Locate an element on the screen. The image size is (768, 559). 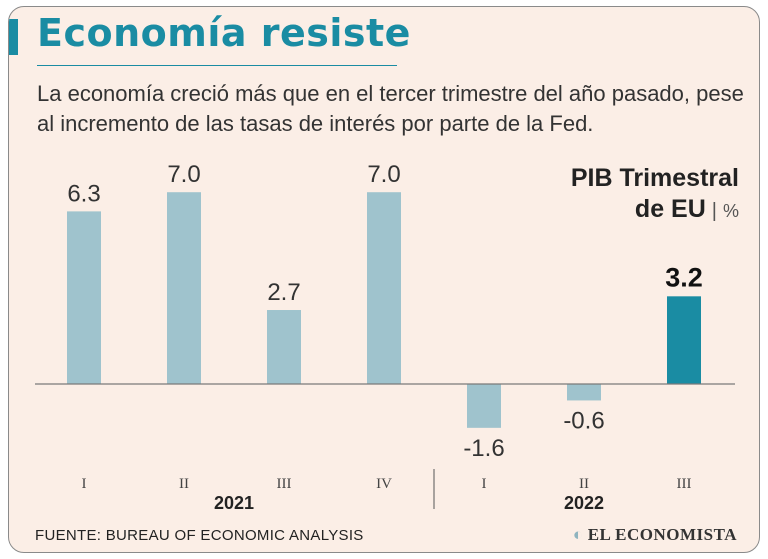
title-accent-bar is located at coordinates (13, 37).